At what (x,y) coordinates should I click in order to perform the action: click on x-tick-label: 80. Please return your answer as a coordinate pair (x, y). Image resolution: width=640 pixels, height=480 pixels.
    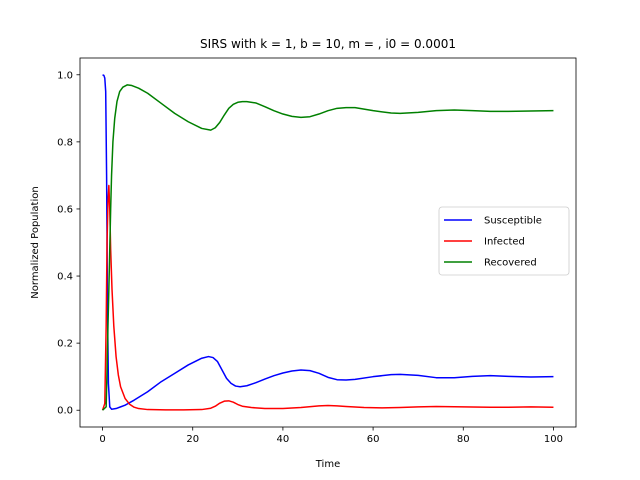
    Looking at the image, I should click on (463, 439).